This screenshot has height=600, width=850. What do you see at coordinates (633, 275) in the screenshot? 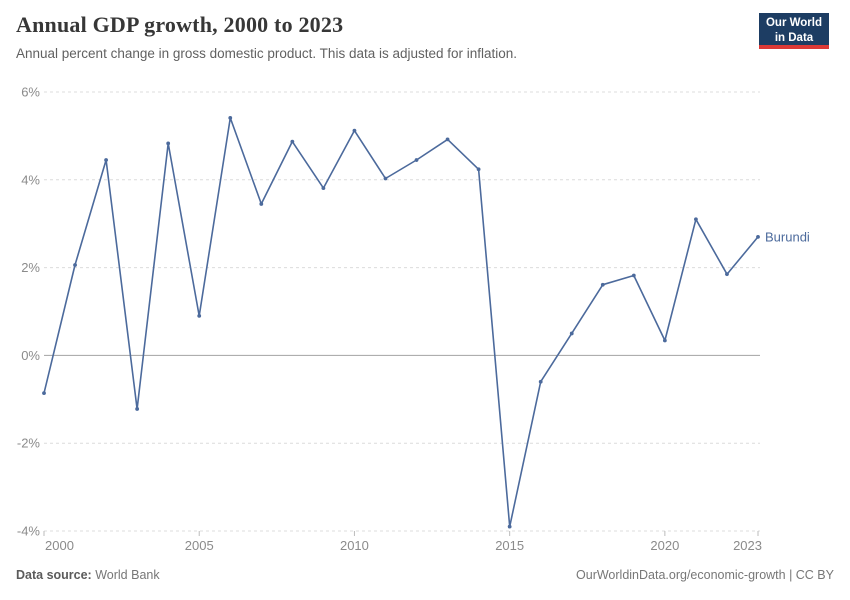
I see `data-point-2019` at bounding box center [633, 275].